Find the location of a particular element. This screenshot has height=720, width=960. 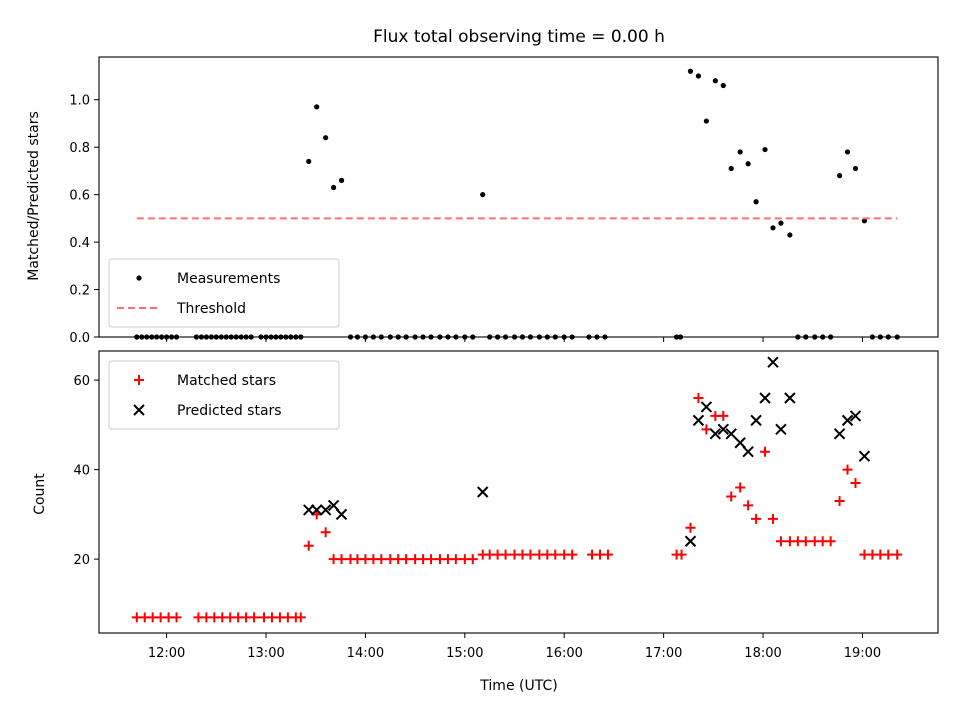

legend-predicted-swatch is located at coordinates (139, 410).